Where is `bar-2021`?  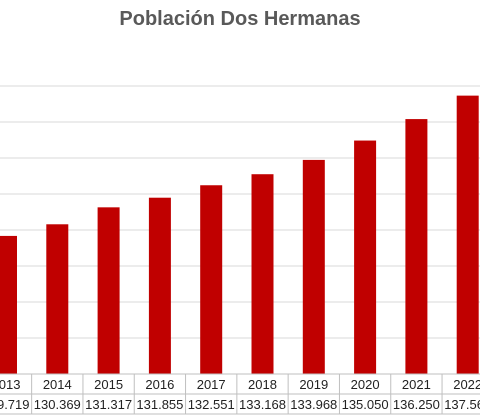 bar-2021 is located at coordinates (416, 246).